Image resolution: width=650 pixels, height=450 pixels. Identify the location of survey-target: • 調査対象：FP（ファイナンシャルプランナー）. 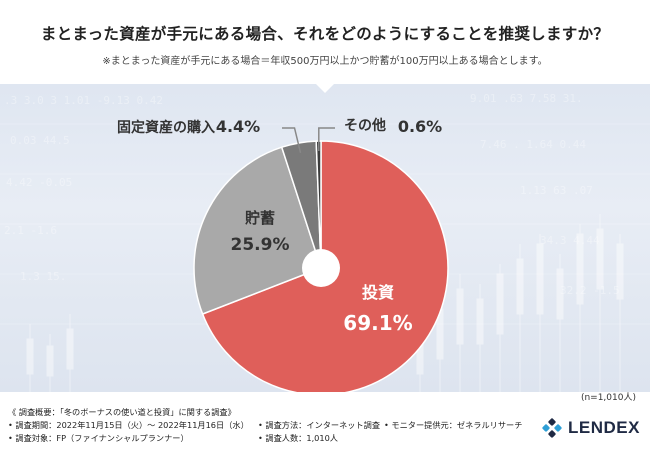
(98, 438).